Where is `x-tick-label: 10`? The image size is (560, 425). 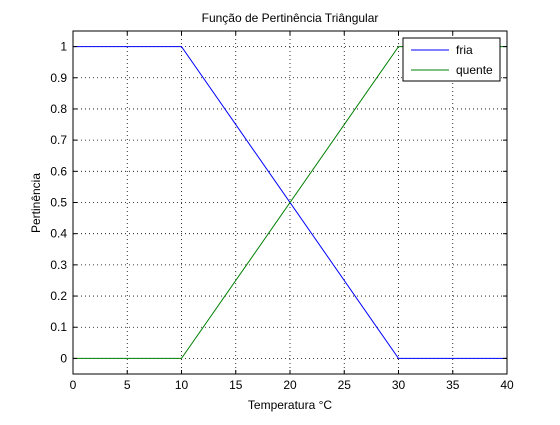 x-tick-label: 10 is located at coordinates (182, 385).